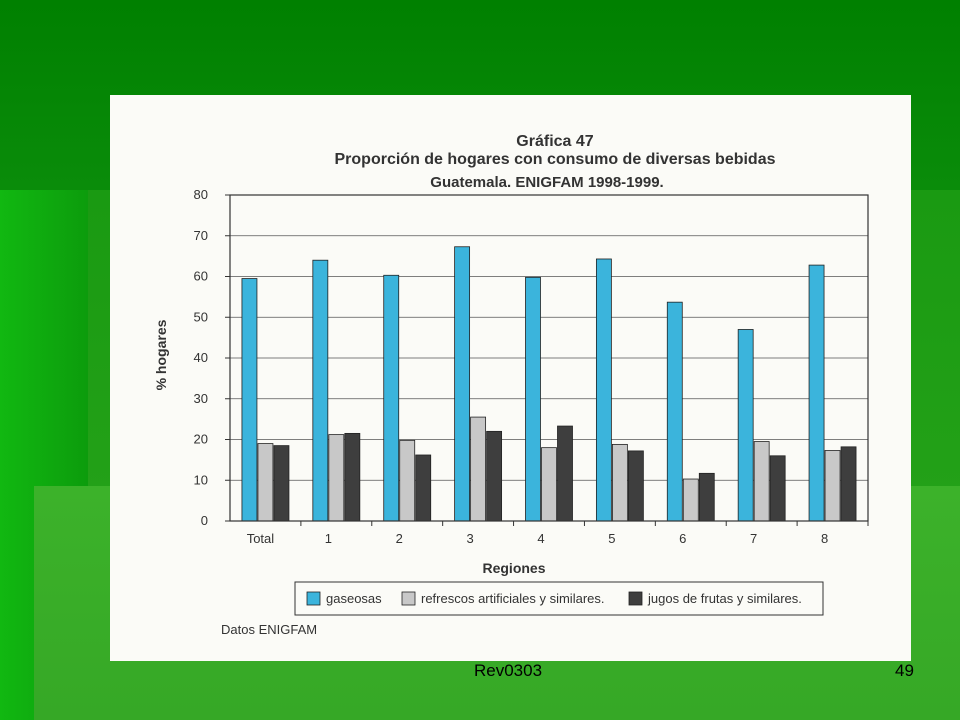  What do you see at coordinates (554, 141) in the screenshot?
I see `chart-title: Gráfica 47` at bounding box center [554, 141].